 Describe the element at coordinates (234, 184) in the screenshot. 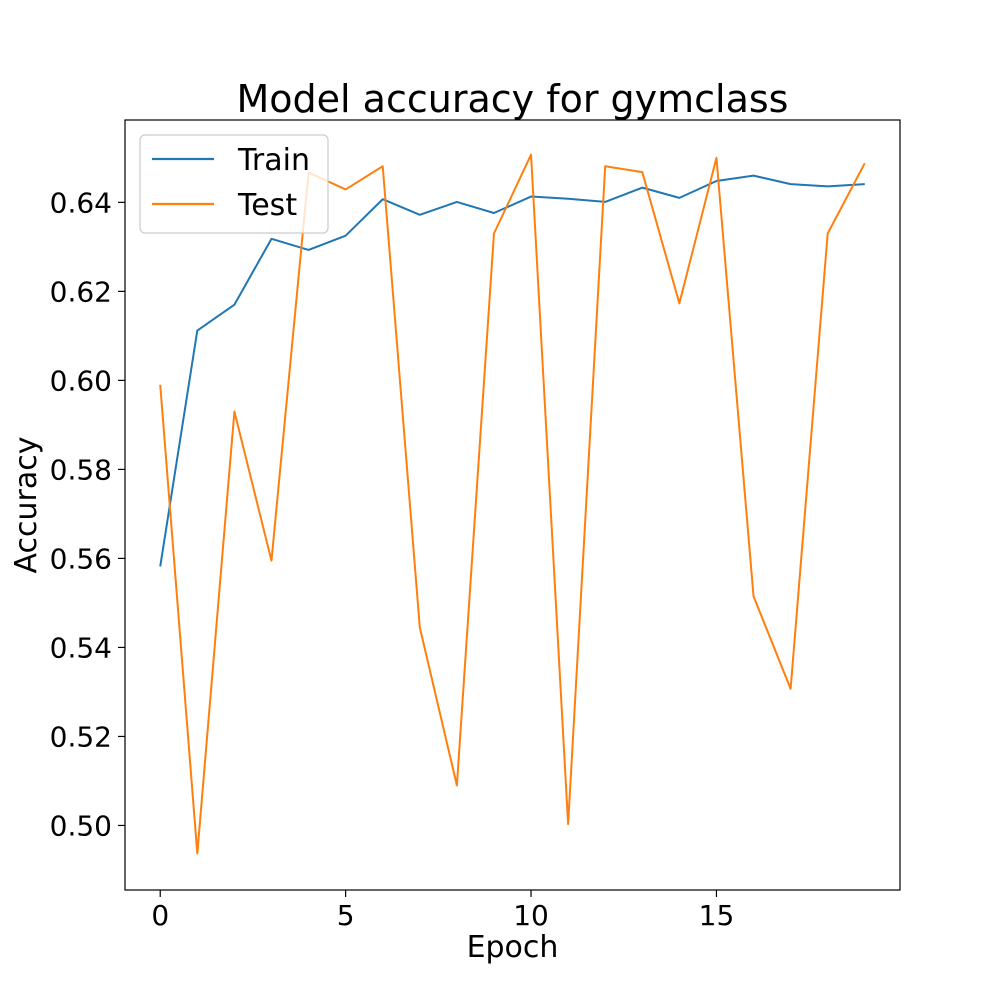

I see `legend: Train Test` at that location.